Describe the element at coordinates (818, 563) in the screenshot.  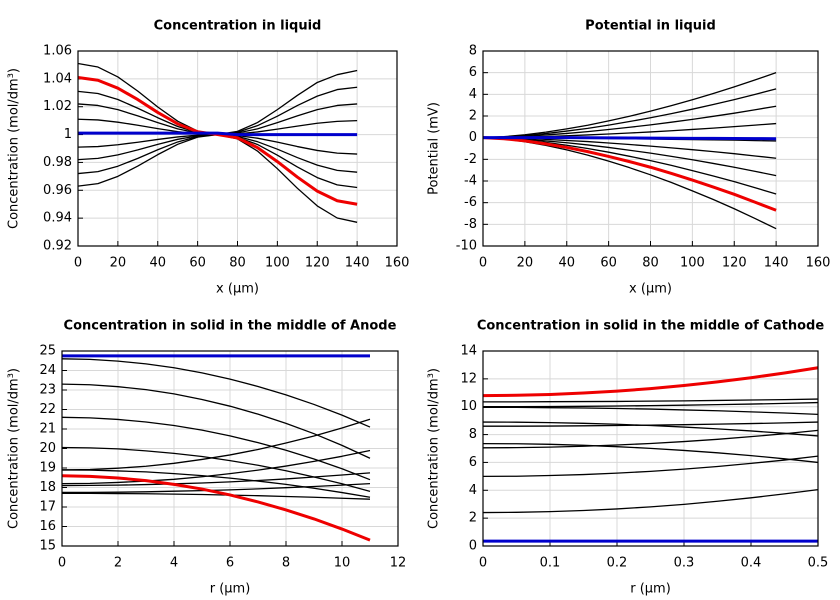
I see `x-tick-label: 0.5` at that location.